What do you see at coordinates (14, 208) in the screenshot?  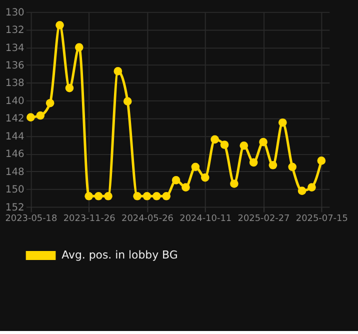 I see `y-tick-label: 152` at bounding box center [14, 208].